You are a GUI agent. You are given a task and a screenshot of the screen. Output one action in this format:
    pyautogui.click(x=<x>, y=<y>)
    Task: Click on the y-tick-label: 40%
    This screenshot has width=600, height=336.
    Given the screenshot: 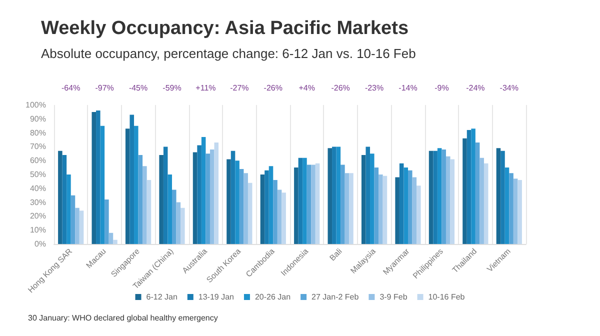 What is the action you would take?
    pyautogui.click(x=38, y=188)
    